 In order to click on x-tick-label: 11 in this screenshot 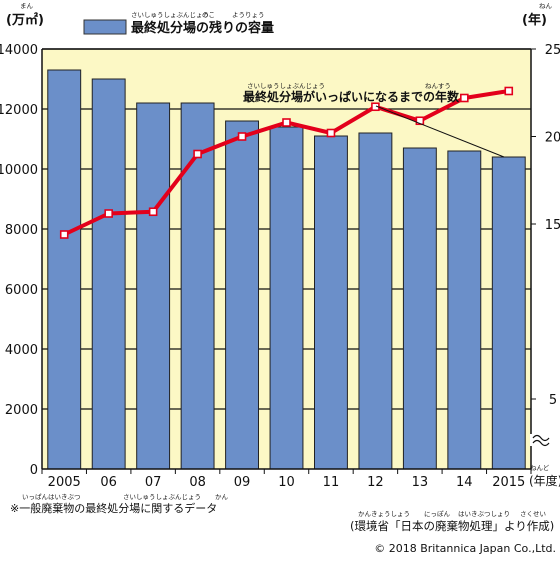, I will do `click(331, 482)`.